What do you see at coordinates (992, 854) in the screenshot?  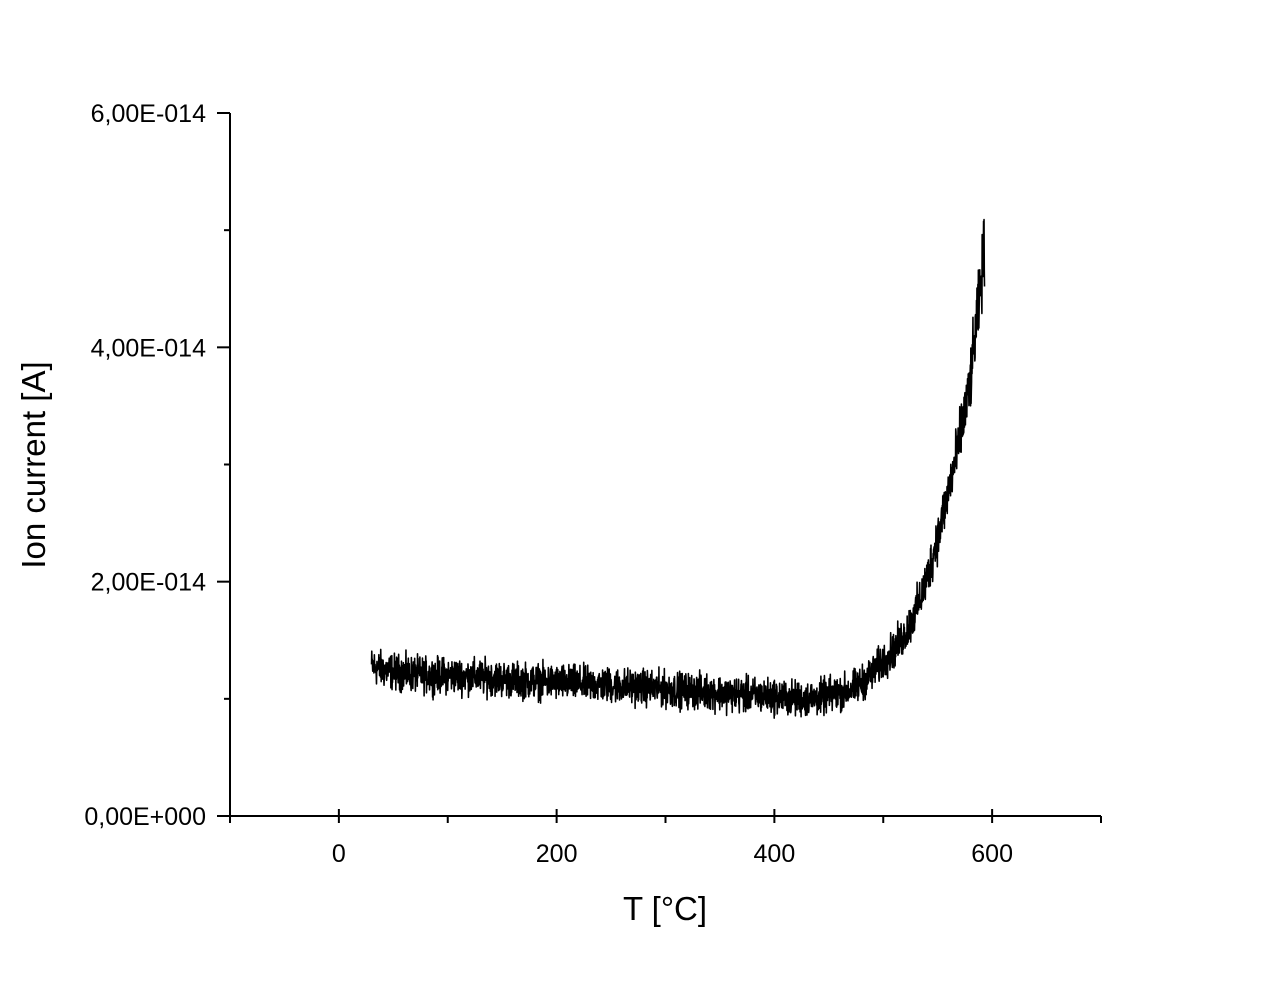 I see `x-tick-label: 600` at bounding box center [992, 854].